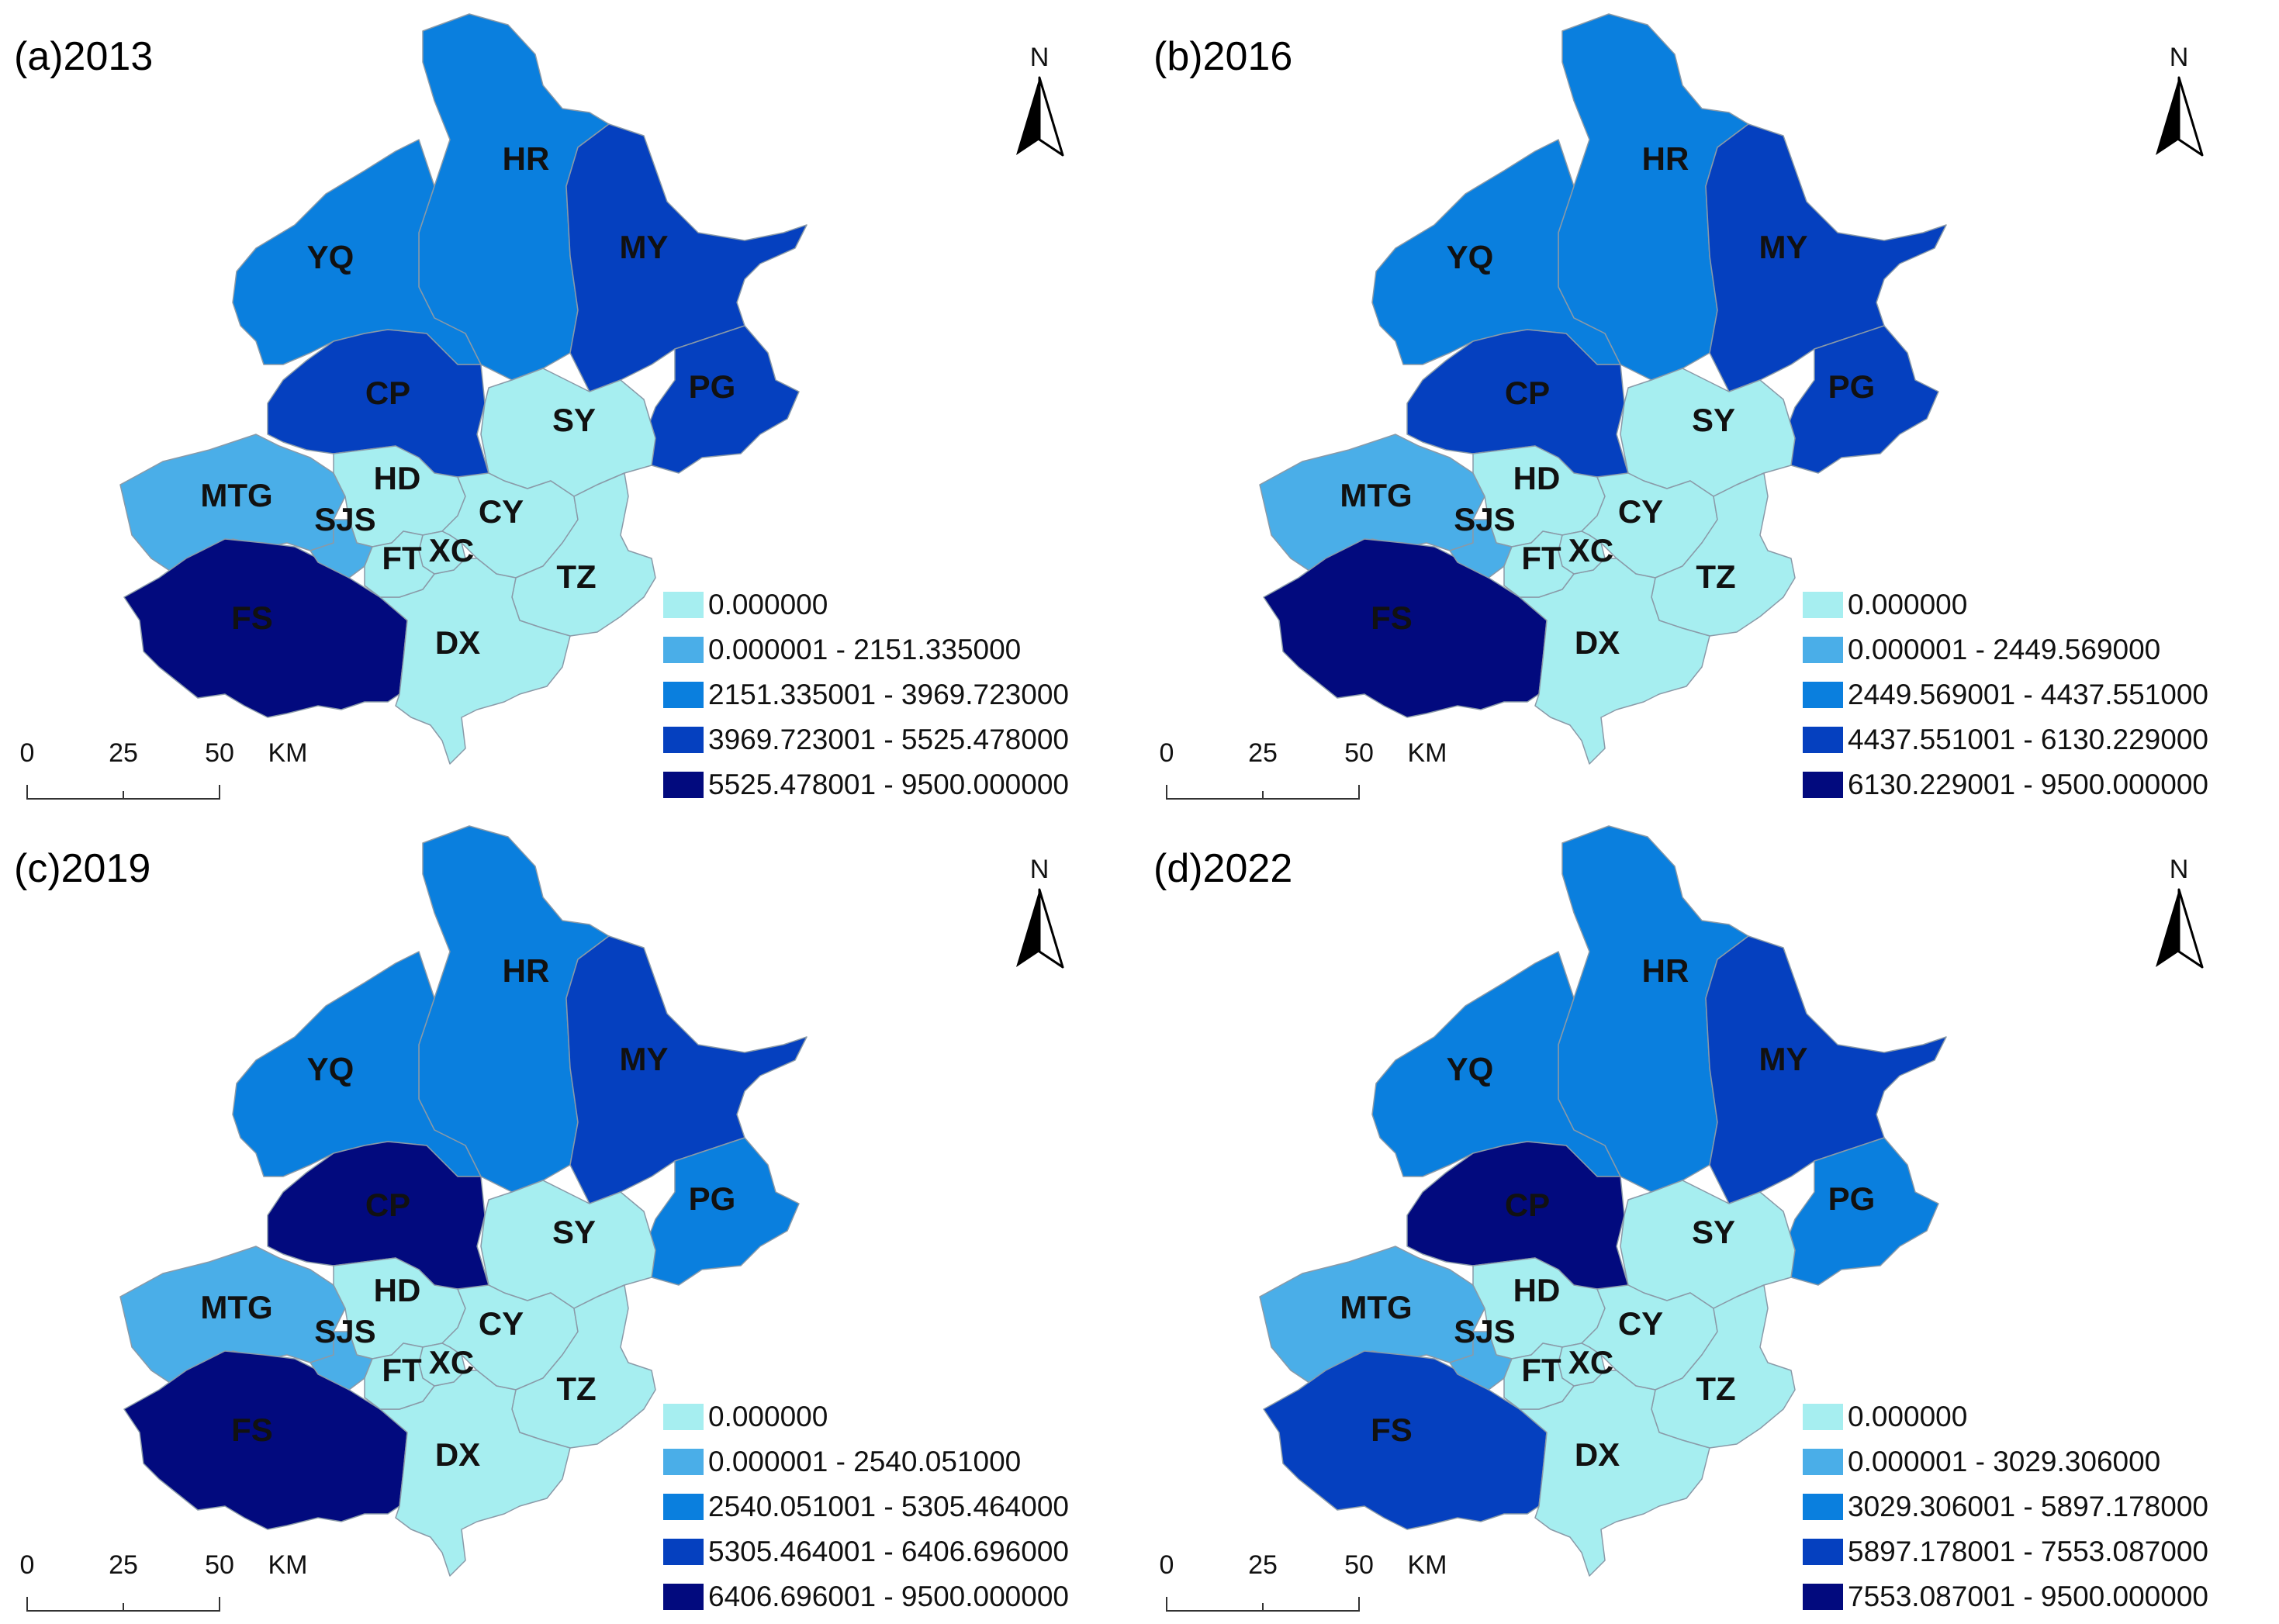 The width and height of the screenshot is (2279, 1624). What do you see at coordinates (2004, 1461) in the screenshot?
I see `legend-label: 0.000001 - 3029.306000` at bounding box center [2004, 1461].